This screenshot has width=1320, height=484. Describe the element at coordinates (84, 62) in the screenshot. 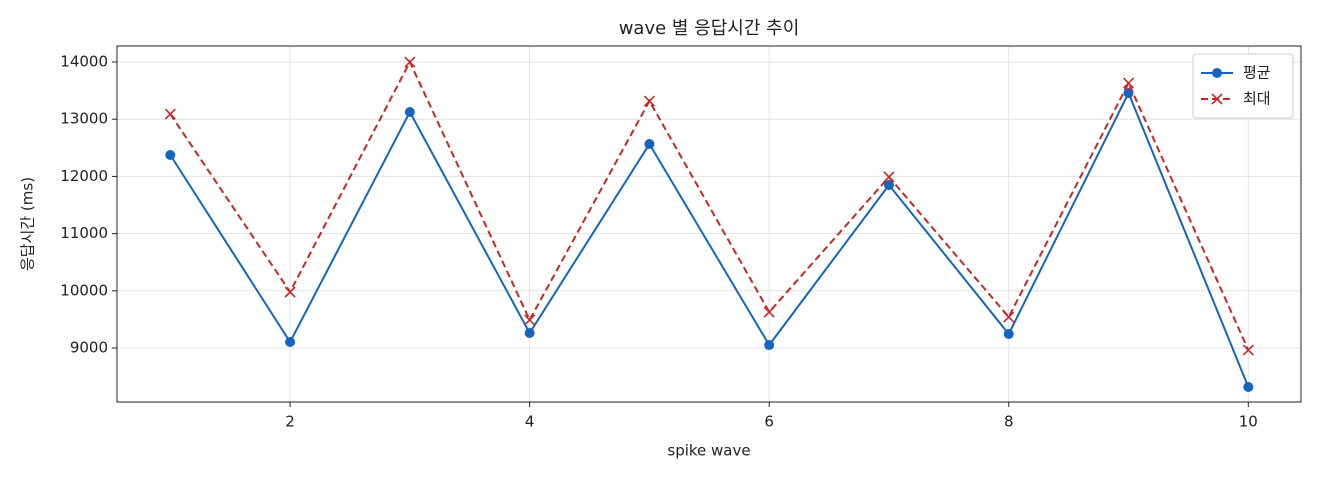

I see `y-tick-label: 14000` at that location.